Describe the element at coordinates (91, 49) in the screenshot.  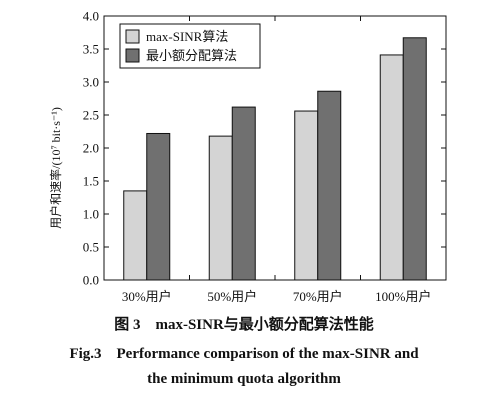
I see `y-tick-label: 3.5` at that location.